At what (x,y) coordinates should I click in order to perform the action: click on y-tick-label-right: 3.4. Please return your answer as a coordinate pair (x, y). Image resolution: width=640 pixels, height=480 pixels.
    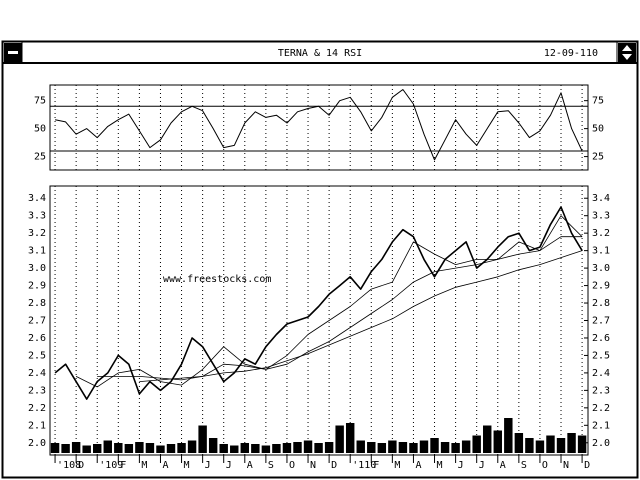
    Looking at the image, I should click on (601, 198).